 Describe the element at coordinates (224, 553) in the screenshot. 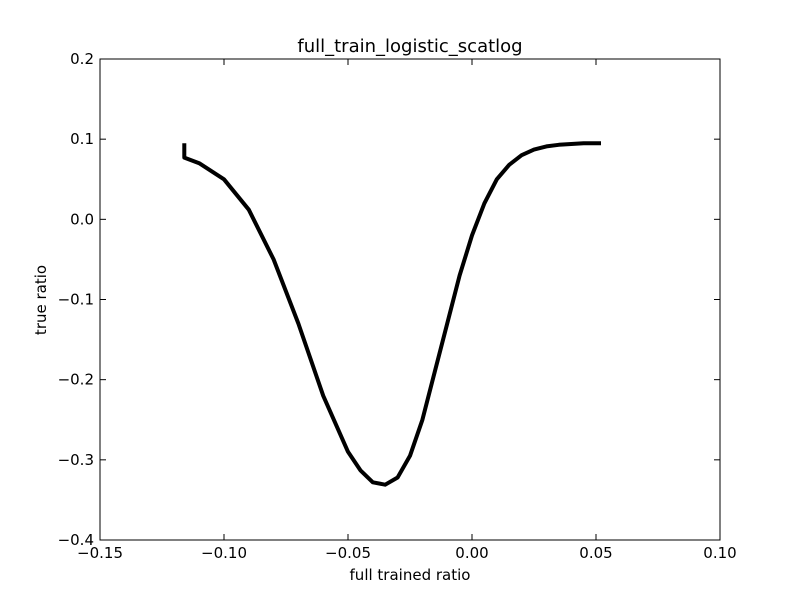

I see `x-tick-label: −0.10` at that location.